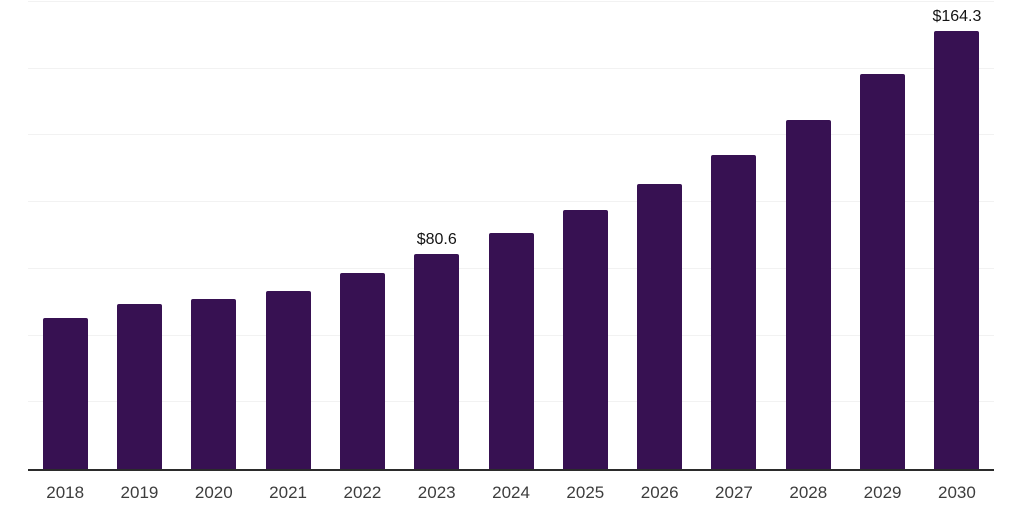 The image size is (1024, 512). Describe the element at coordinates (808, 492) in the screenshot. I see `x-tick-label-2028: 2028` at that location.